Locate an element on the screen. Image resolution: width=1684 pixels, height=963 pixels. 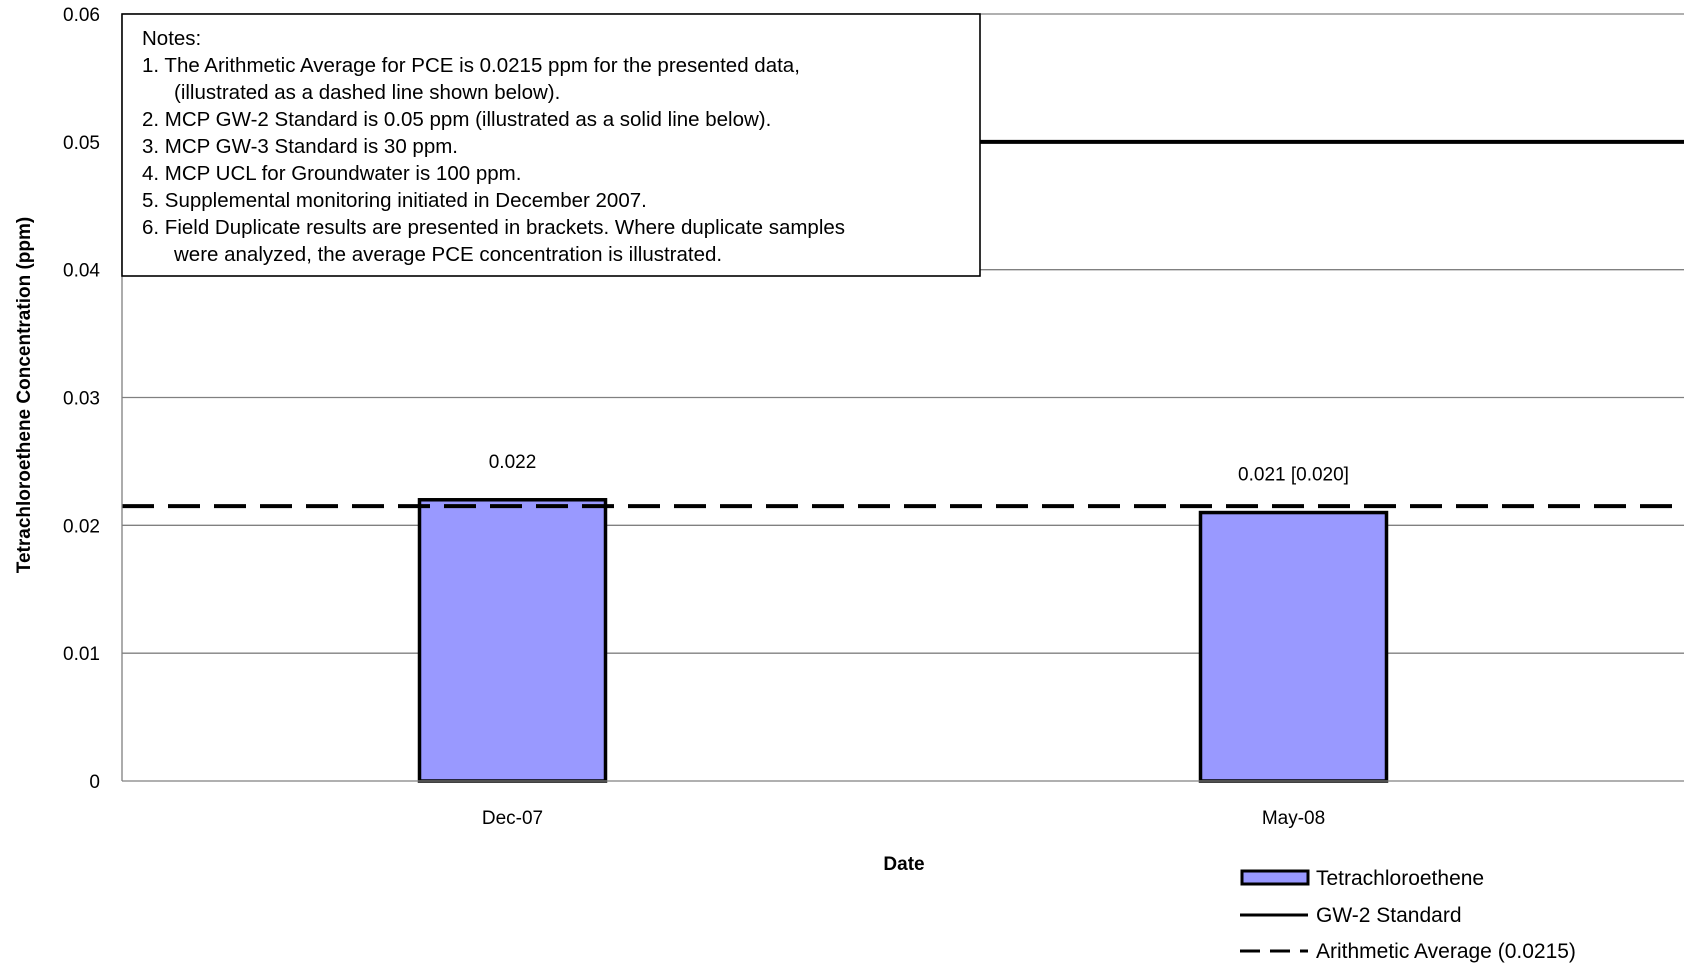
data-labels: 0.022 0.021 [0.020] is located at coordinates (919, 469).